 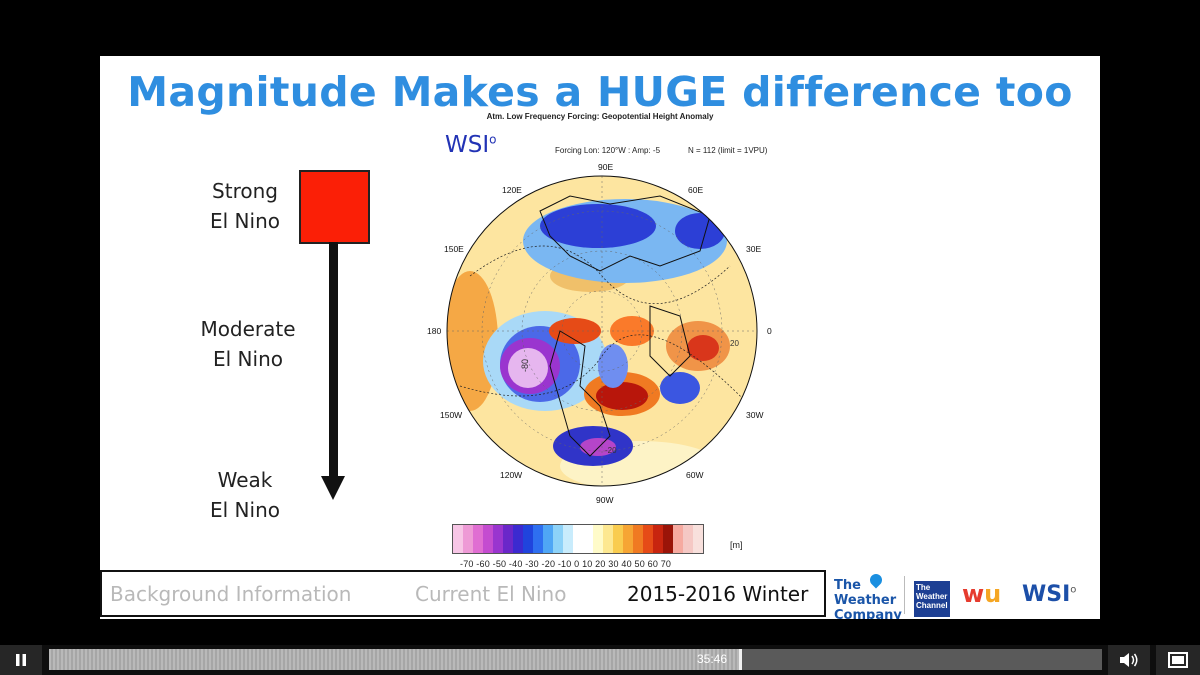 I want to click on lon-label: 90W, so click(x=604, y=500).